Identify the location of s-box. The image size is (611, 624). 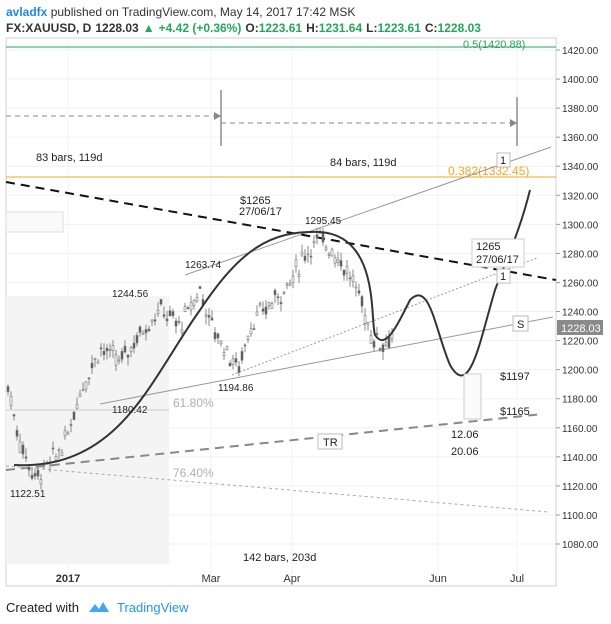
(520, 323).